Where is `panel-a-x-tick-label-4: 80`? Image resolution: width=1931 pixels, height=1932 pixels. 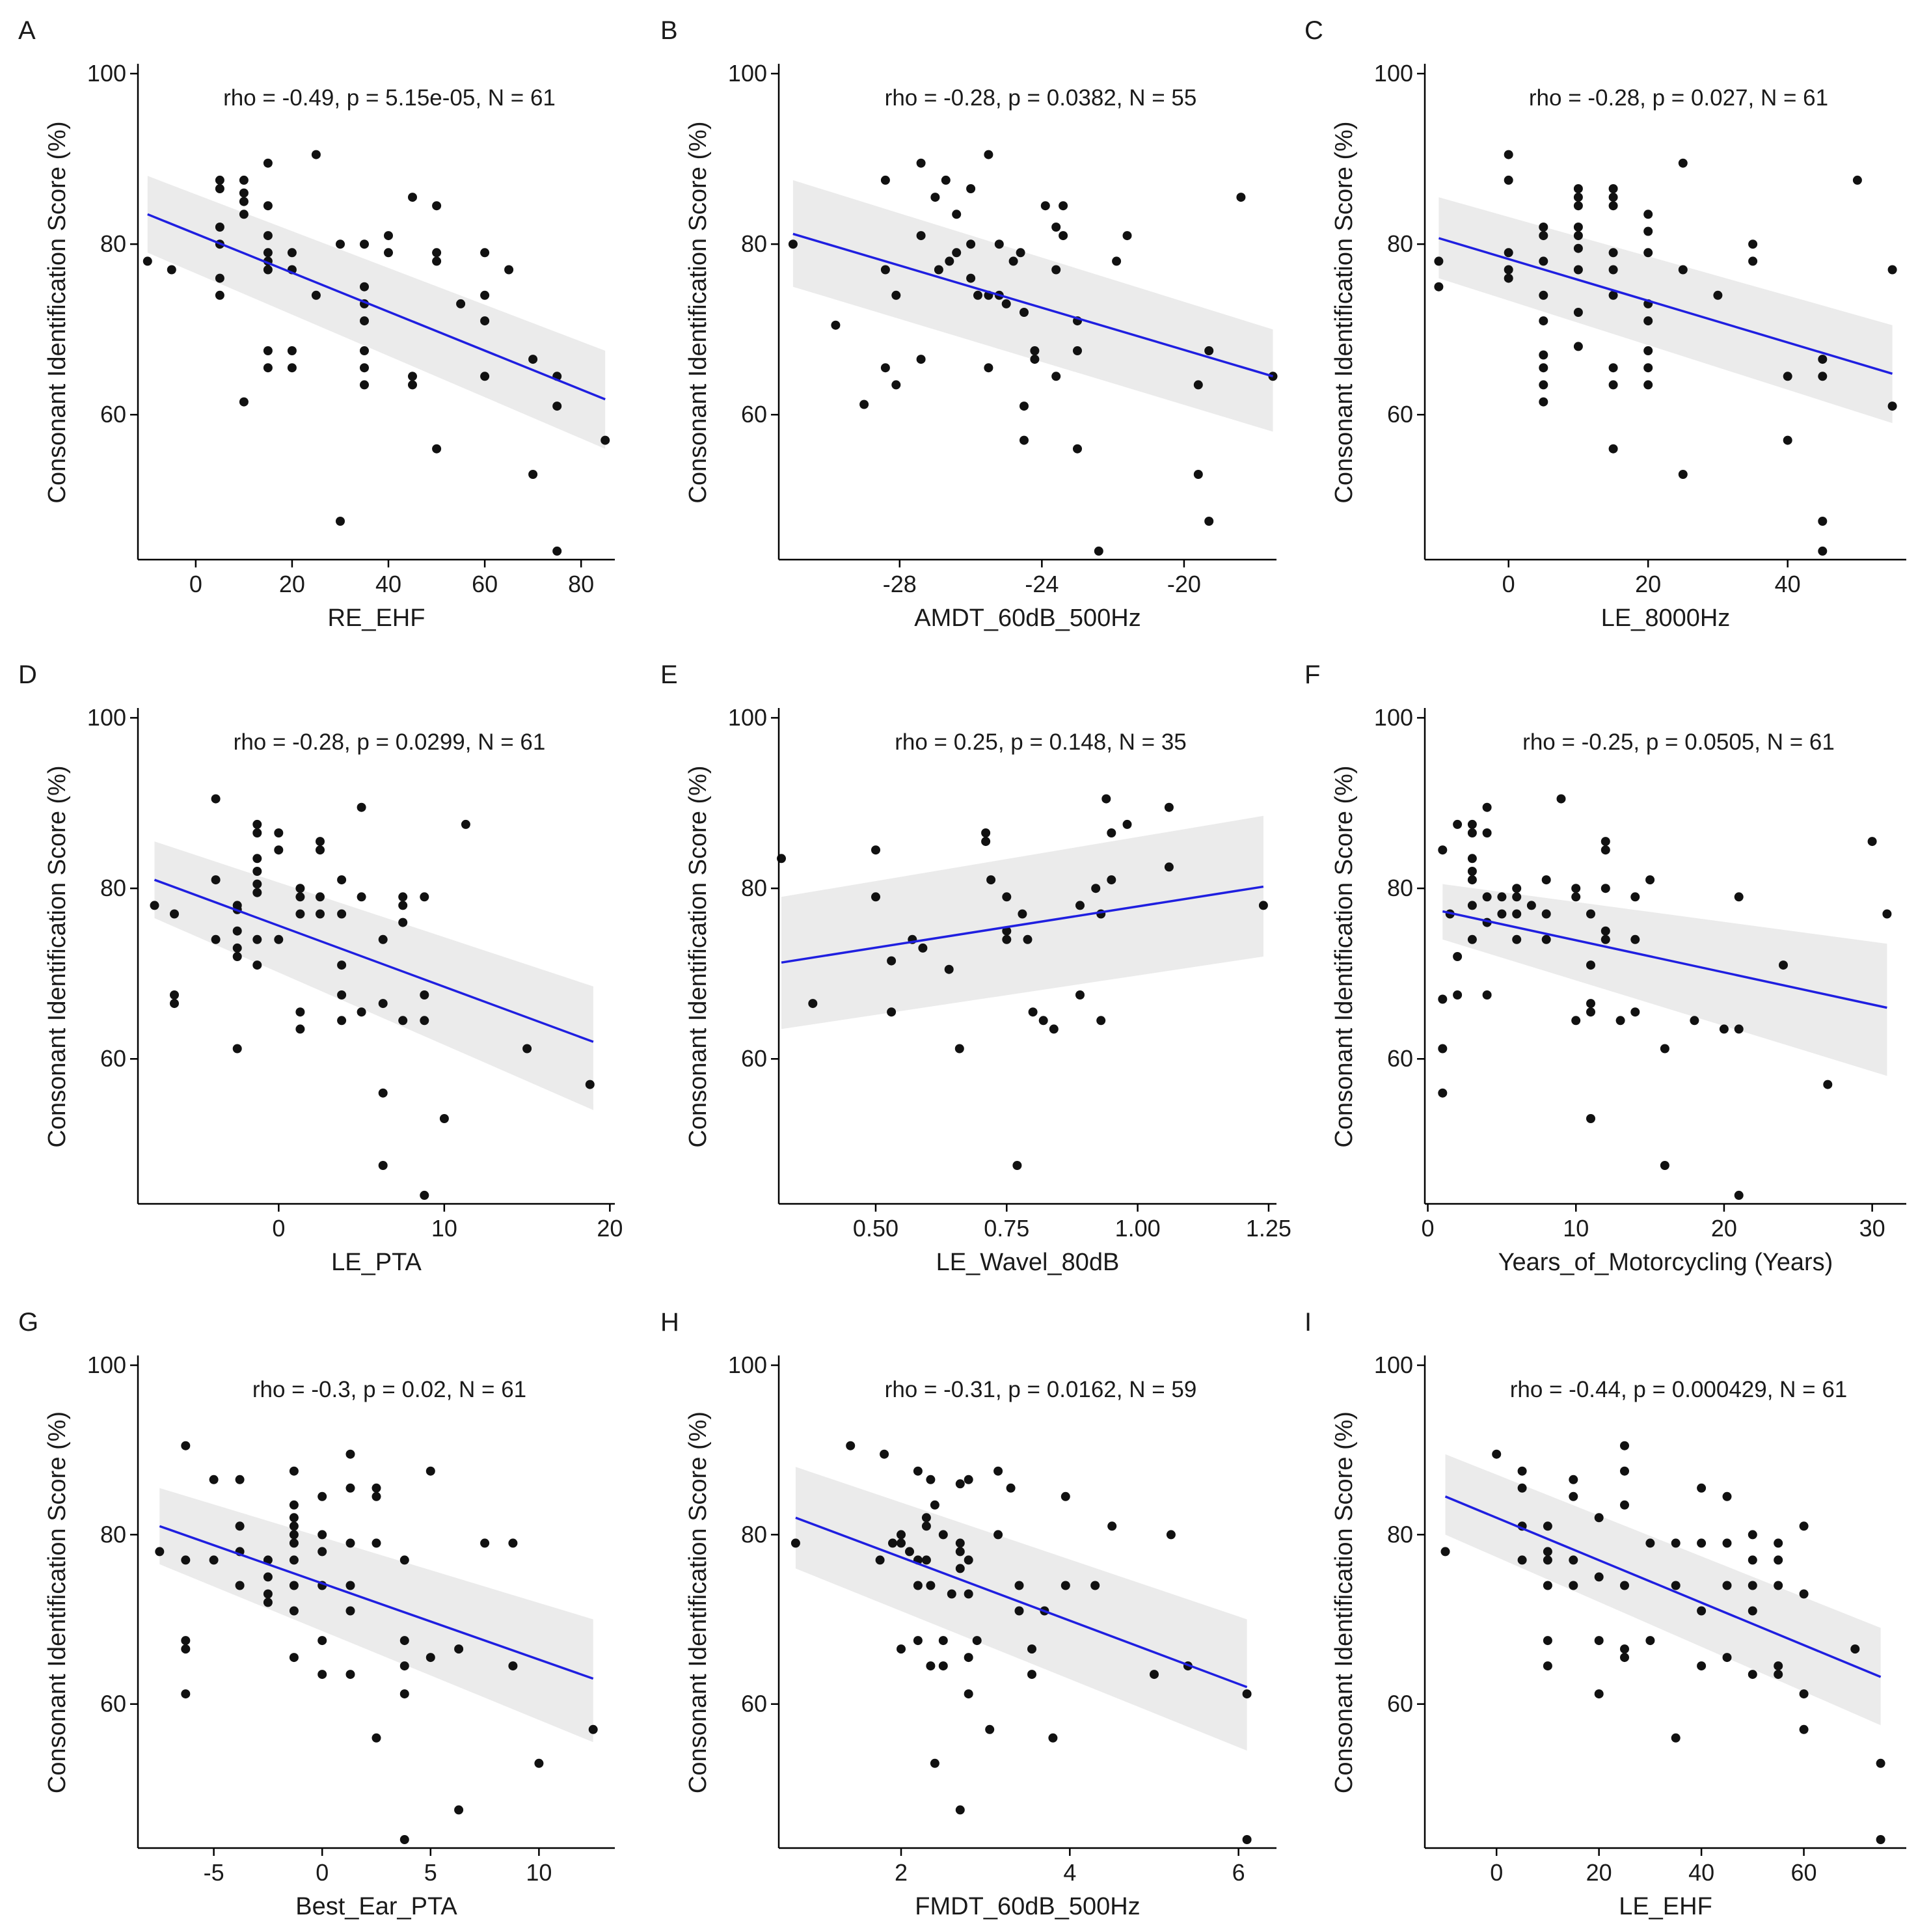
panel-a-x-tick-label-4: 80 is located at coordinates (581, 584).